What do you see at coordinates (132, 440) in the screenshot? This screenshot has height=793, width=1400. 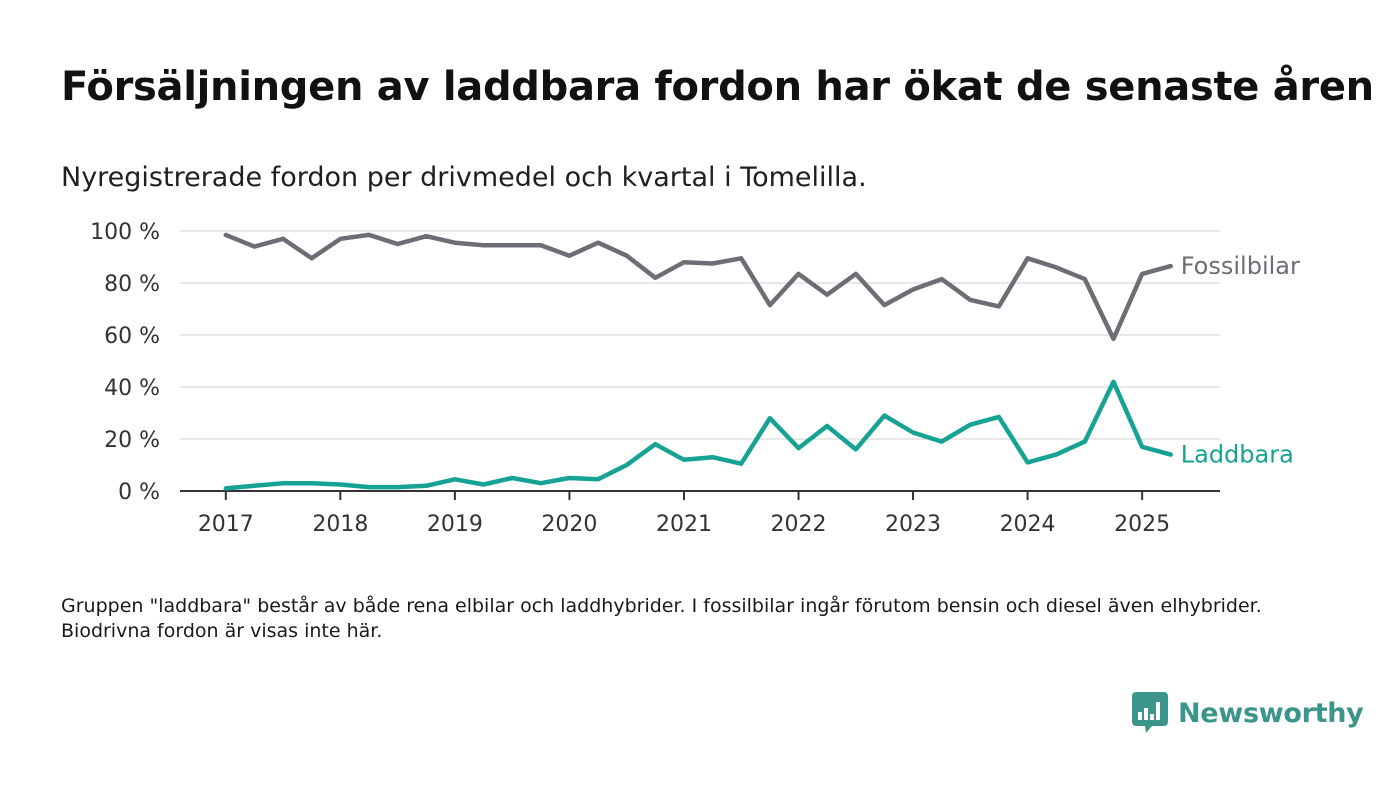 I see `y-tick-label: 20 %` at bounding box center [132, 440].